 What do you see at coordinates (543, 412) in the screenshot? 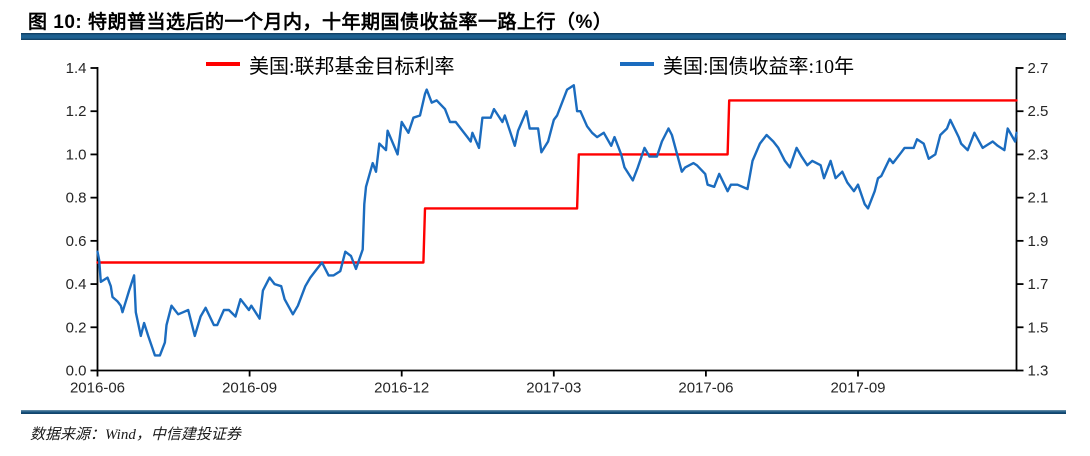
I see `footer-divider-line` at bounding box center [543, 412].